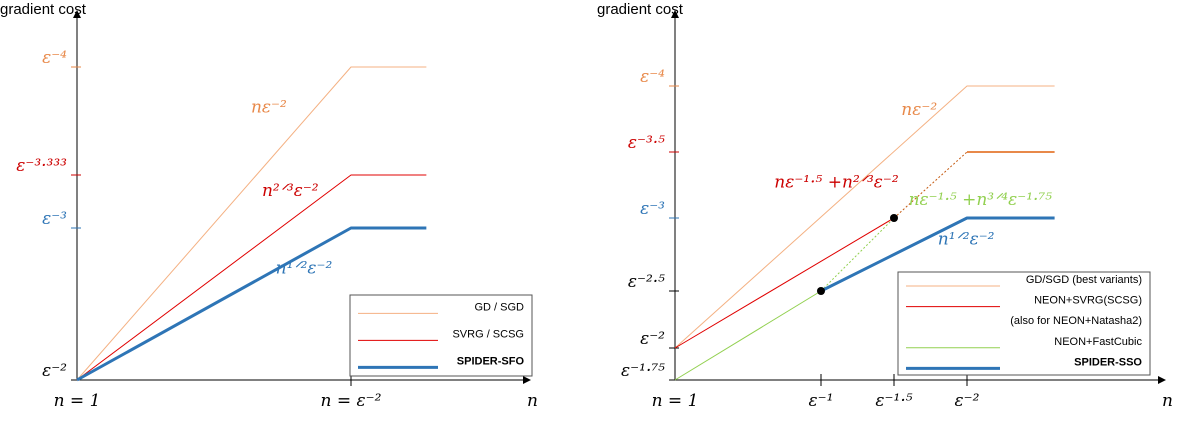 The height and width of the screenshot is (421, 1178). I want to click on curve-annotation: n²ᐟ³ε⁻², so click(290, 191).